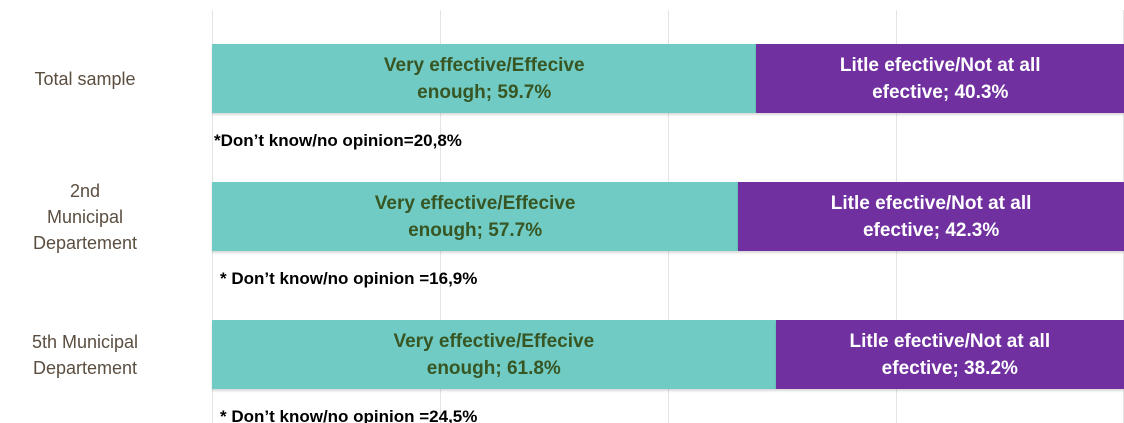 The image size is (1124, 423). What do you see at coordinates (349, 415) in the screenshot?
I see `annotation: * Don’t know/no opinion =24,5%` at bounding box center [349, 415].